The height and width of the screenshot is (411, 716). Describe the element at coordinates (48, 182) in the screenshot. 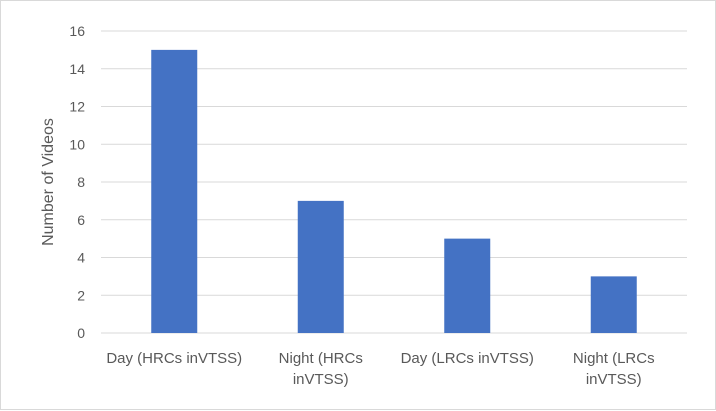

I see `y-axis-title: Number of Videos` at that location.